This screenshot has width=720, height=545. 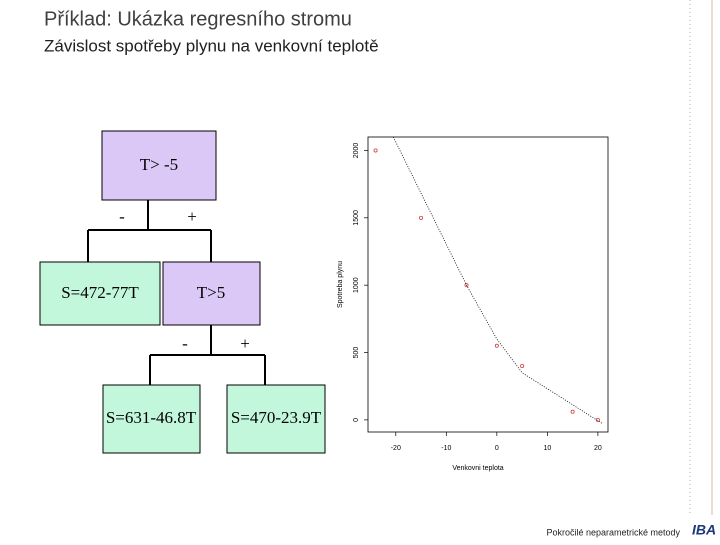 What do you see at coordinates (497, 448) in the screenshot?
I see `x-tick-label: 0` at bounding box center [497, 448].